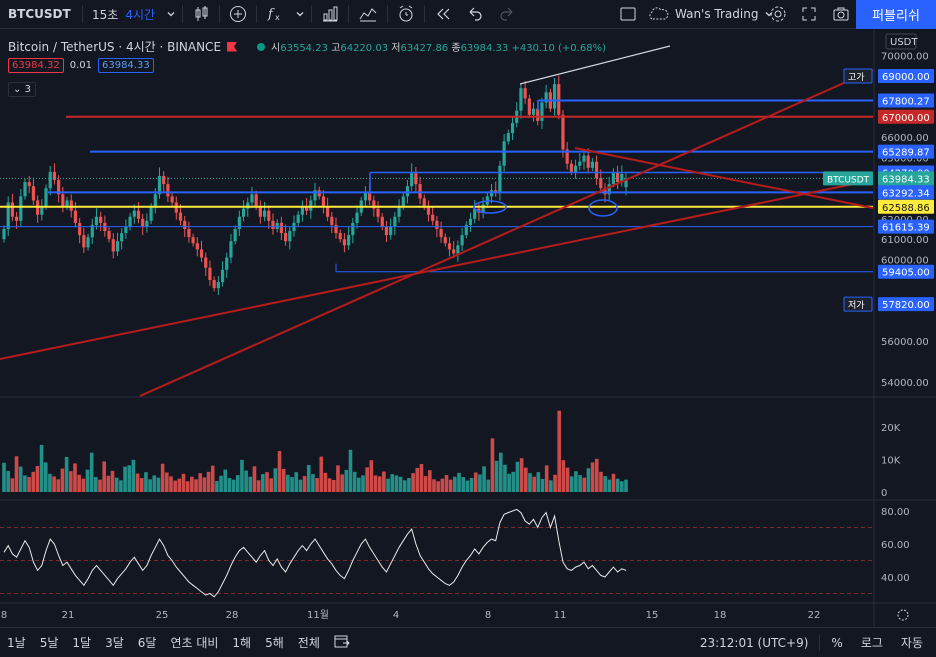 This screenshot has width=936, height=657. Describe the element at coordinates (36, 65) in the screenshot. I see `sell-button: 63984.32` at that location.